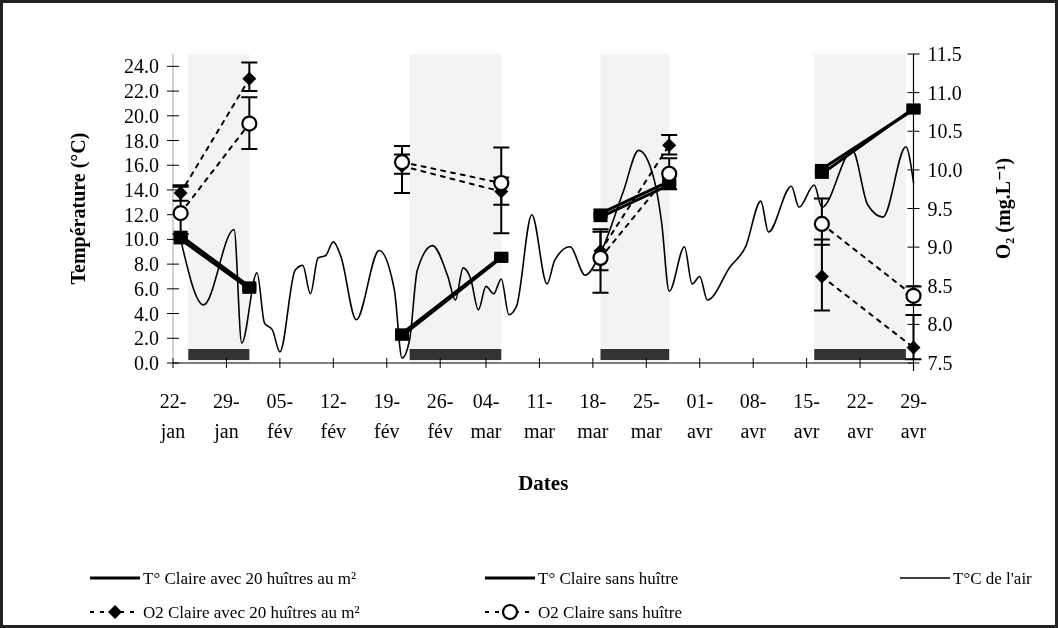 The image size is (1058, 628). I want to click on y2-tick-label: 9.0, so click(940, 247).